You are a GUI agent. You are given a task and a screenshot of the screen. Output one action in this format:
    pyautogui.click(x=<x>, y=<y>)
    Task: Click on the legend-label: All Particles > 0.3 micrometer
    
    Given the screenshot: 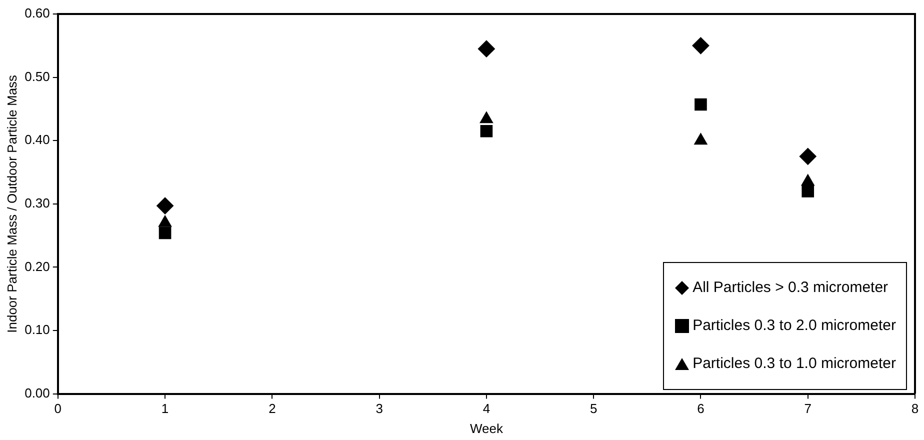 What is the action you would take?
    pyautogui.click(x=790, y=287)
    